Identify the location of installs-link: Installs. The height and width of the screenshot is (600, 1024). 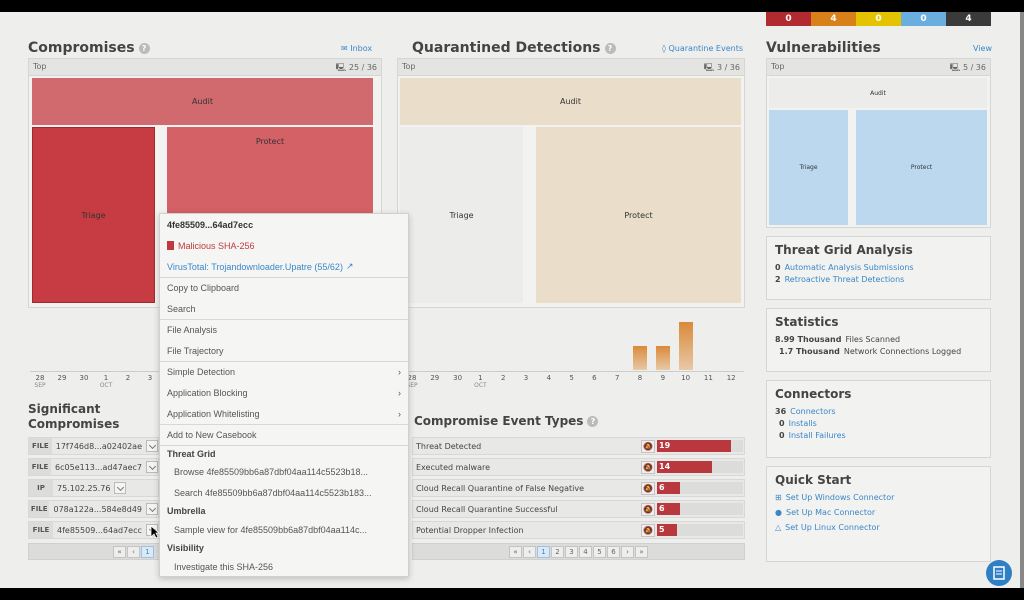
(802, 423).